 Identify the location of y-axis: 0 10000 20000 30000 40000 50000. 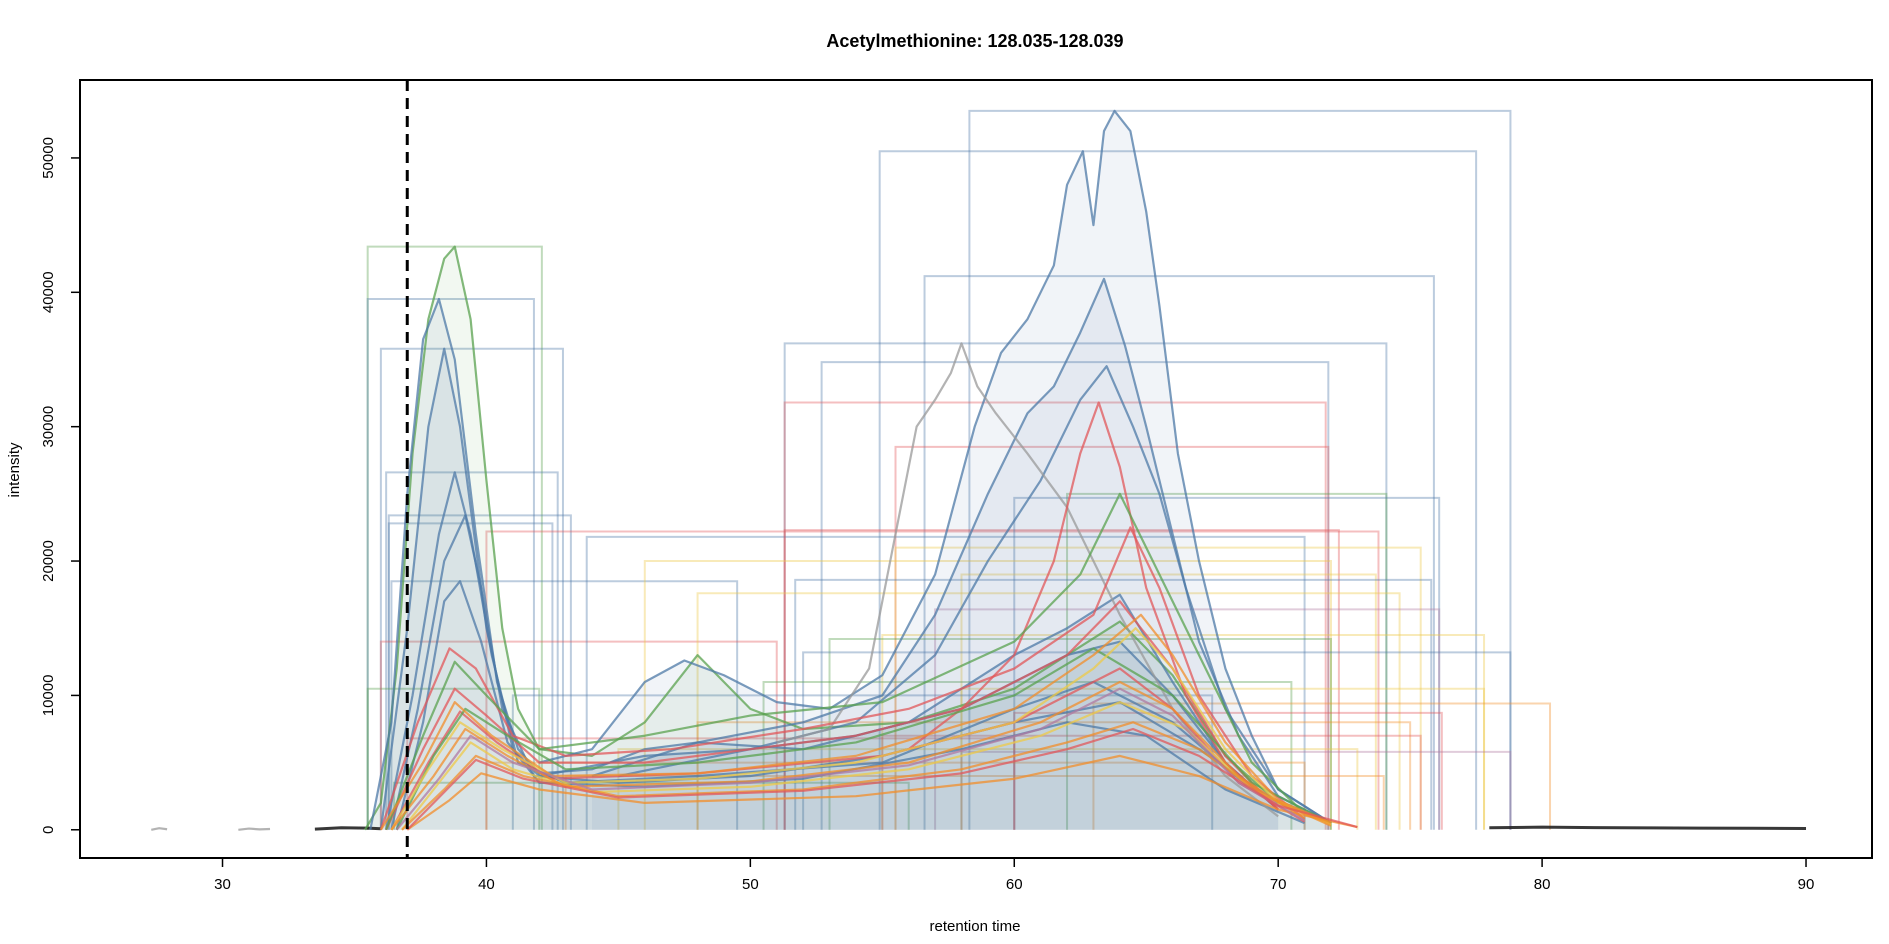
(60, 485).